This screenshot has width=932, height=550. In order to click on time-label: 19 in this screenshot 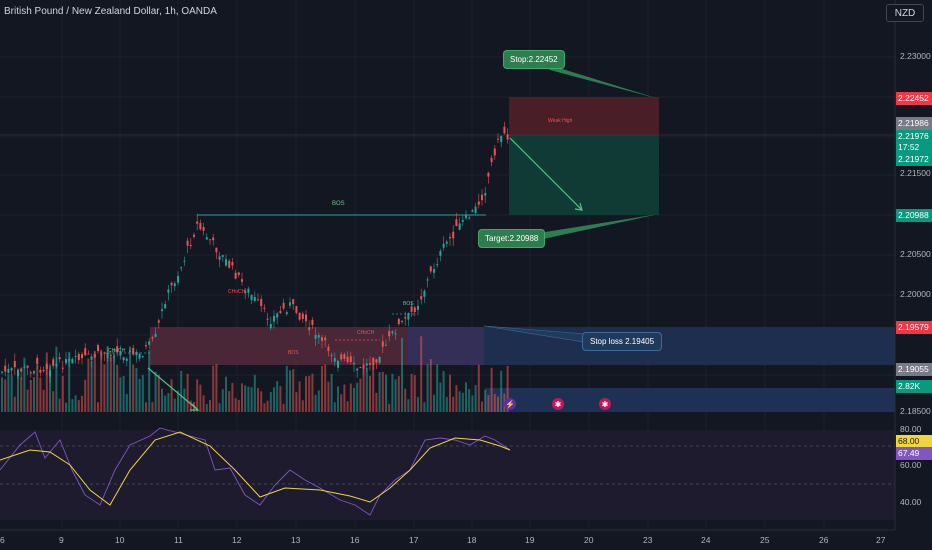, I will do `click(530, 540)`.